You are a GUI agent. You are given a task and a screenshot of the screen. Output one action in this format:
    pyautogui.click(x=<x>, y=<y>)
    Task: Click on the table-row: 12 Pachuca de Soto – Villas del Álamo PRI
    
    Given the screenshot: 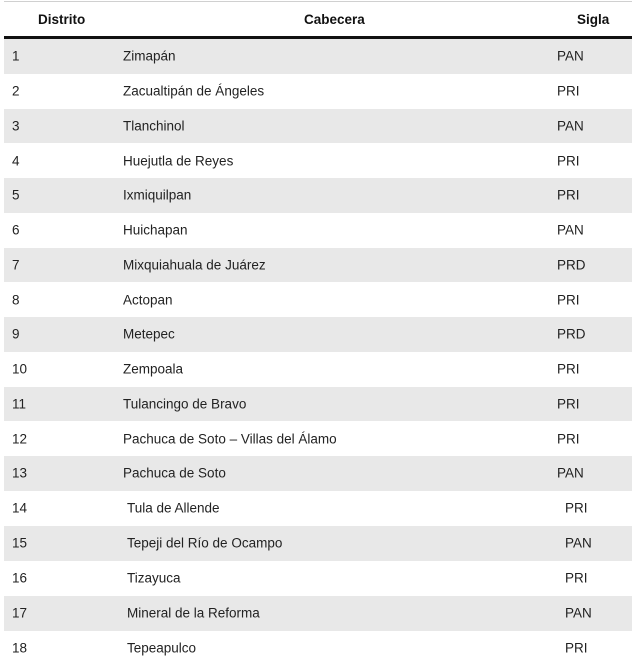 What is the action you would take?
    pyautogui.click(x=318, y=438)
    